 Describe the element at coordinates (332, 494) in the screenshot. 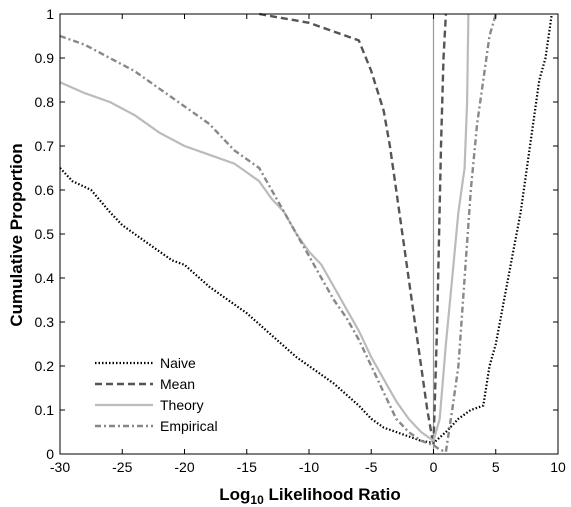

I see `x-axis-label-rest: Likelihood Ratio` at that location.